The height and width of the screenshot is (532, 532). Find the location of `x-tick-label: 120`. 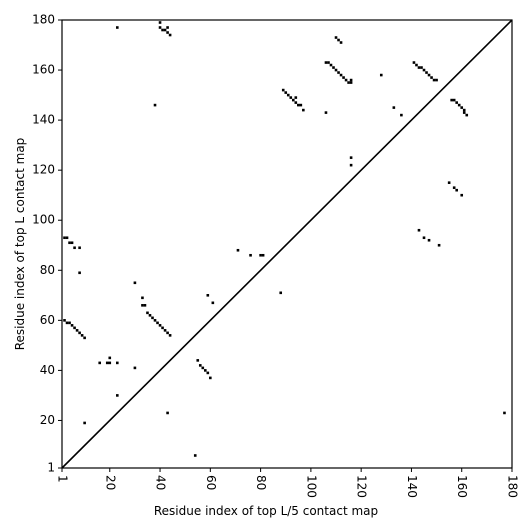

x-tick-label: 120 is located at coordinates (362, 486).